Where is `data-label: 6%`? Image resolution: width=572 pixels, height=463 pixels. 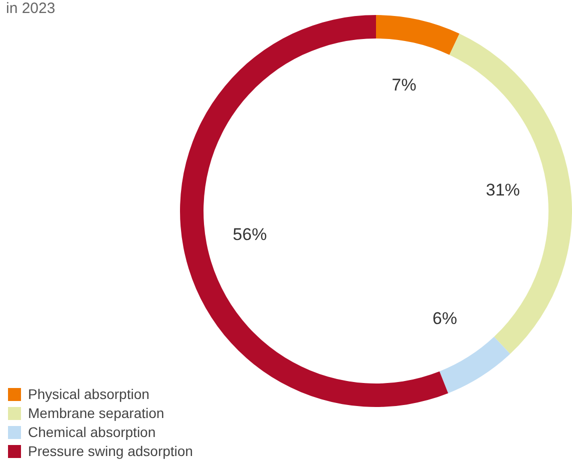
data-label: 6% is located at coordinates (445, 318).